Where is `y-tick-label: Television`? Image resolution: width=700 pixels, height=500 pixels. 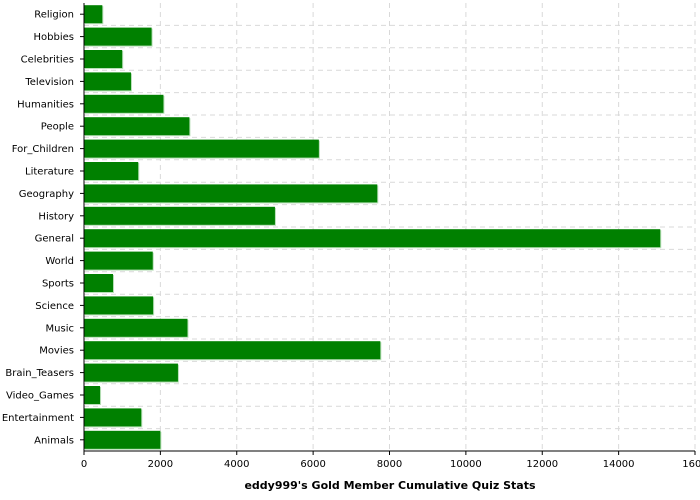 y-tick-label: Television is located at coordinates (49, 82).